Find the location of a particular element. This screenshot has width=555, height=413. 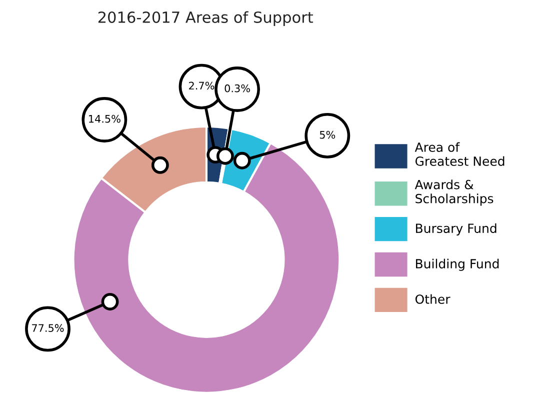

data-label: 2.7% is located at coordinates (201, 86).